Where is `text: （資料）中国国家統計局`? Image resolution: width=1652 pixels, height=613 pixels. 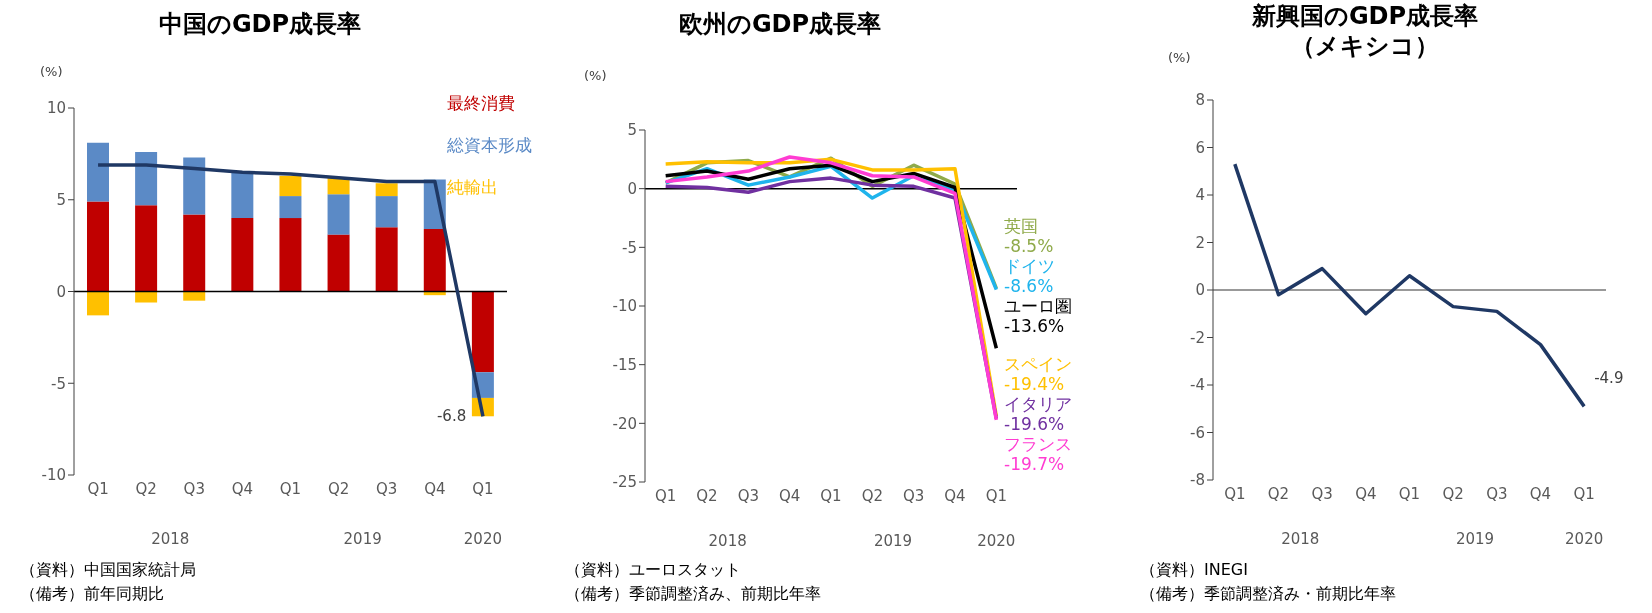
text: （資料）中国国家統計局 is located at coordinates (108, 570).